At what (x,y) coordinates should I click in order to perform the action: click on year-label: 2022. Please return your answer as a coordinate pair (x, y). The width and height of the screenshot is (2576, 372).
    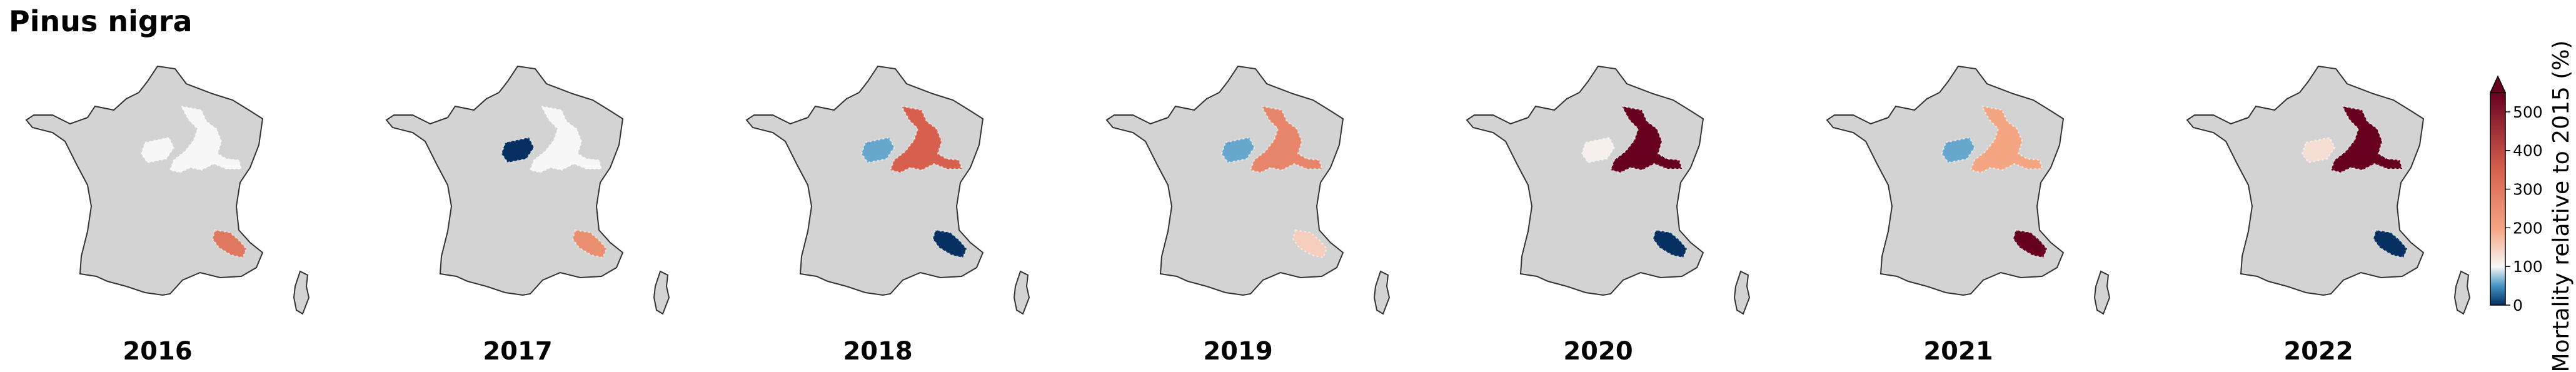
    Looking at the image, I should click on (2318, 351).